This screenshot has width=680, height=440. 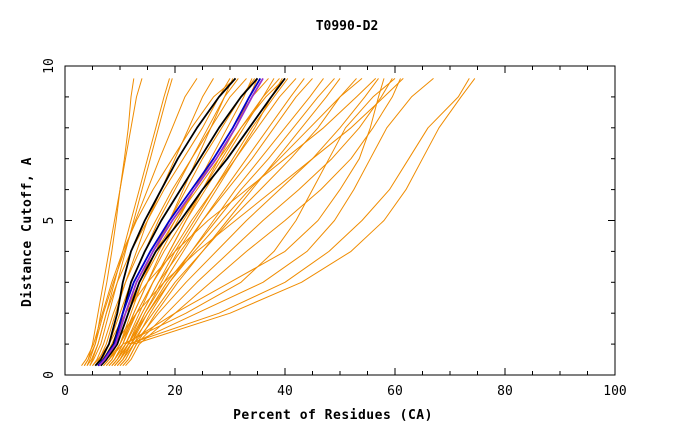 What do you see at coordinates (285, 391) in the screenshot?
I see `x-tick-label: 40` at bounding box center [285, 391].